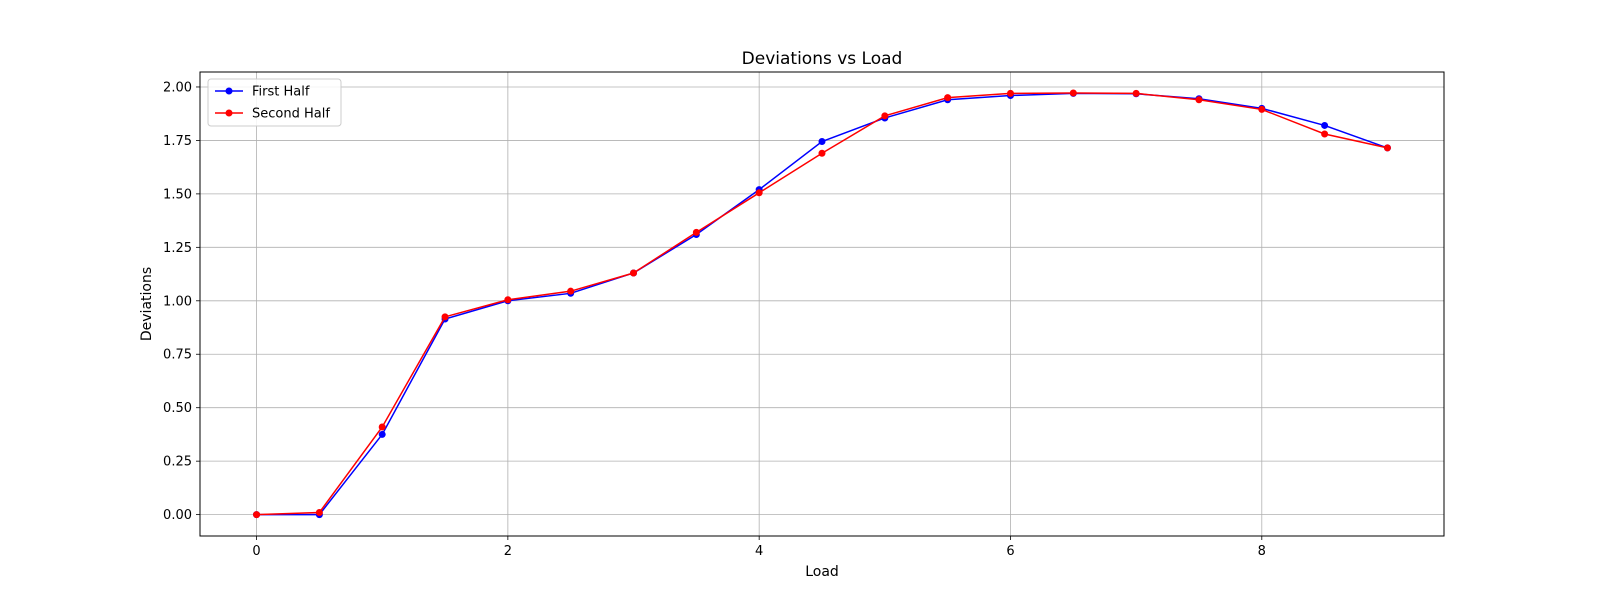 This screenshot has width=1600, height=600. What do you see at coordinates (177, 141) in the screenshot?
I see `y-tick-label: 1.75` at bounding box center [177, 141].